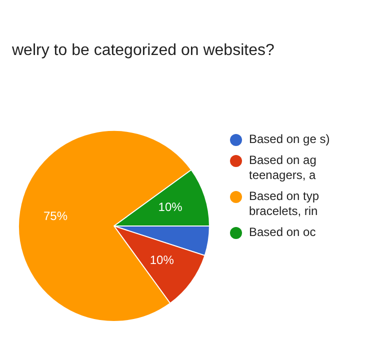 This screenshot has height=353, width=375. Describe the element at coordinates (283, 232) in the screenshot. I see `legend-label: Based on oc` at that location.